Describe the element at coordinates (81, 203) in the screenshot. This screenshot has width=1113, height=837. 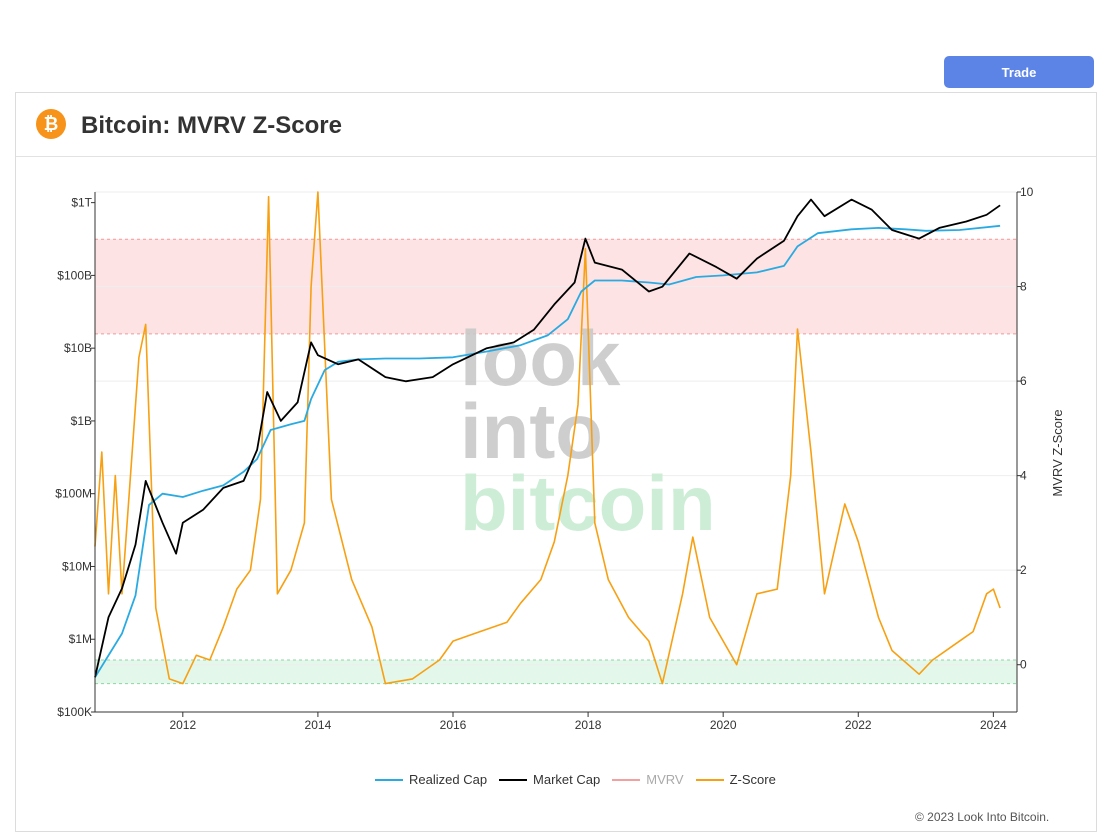
I see `left-tick-label: $1T` at that location.